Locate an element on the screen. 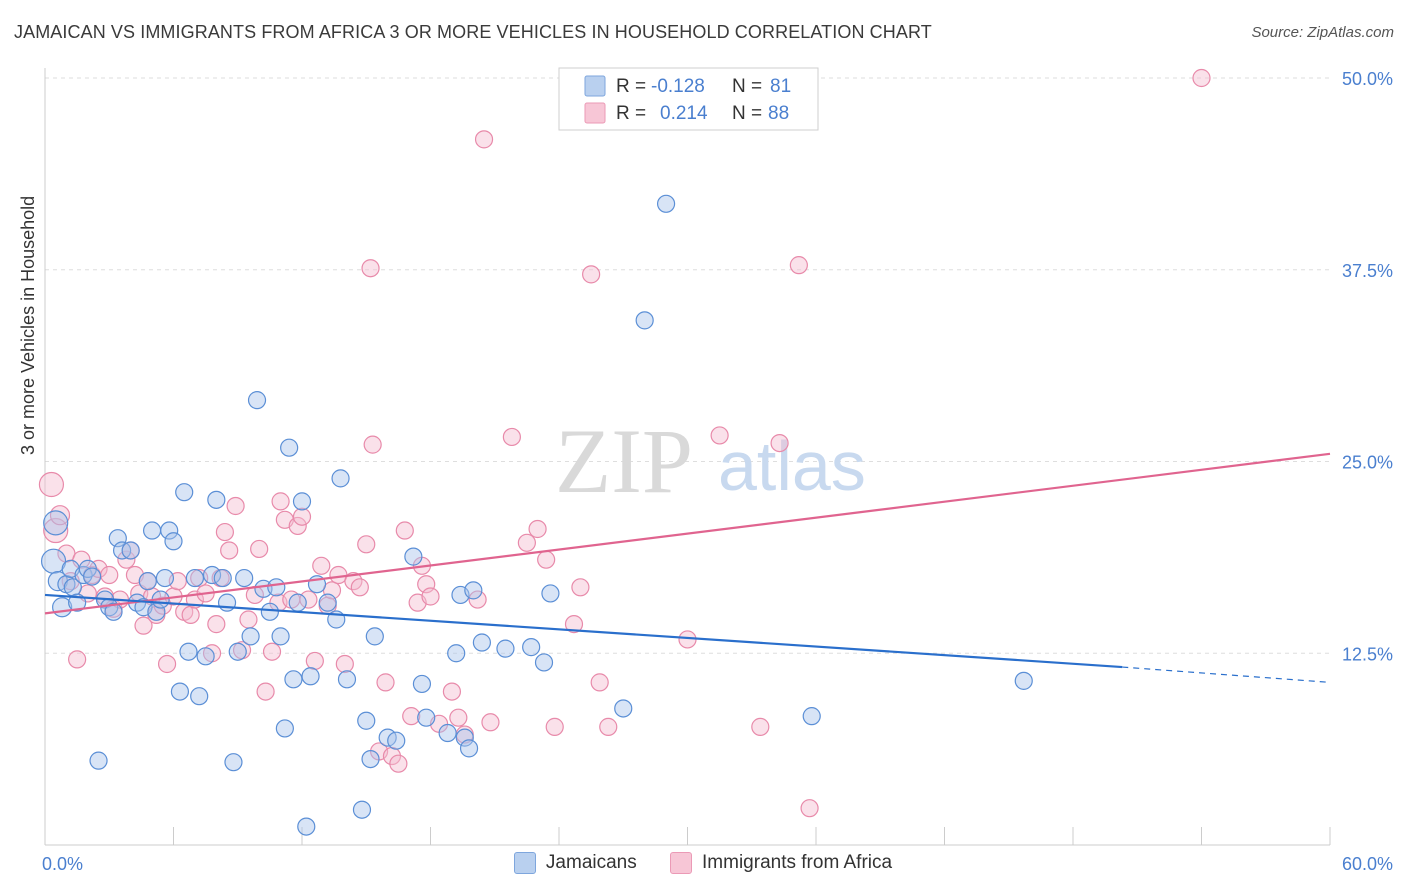  legend-n-label-1: N = is located at coordinates (747, 86).